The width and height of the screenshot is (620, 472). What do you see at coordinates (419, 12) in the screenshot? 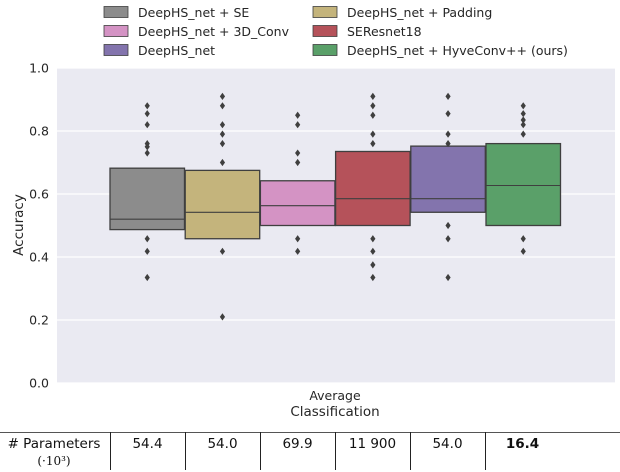
I see `legend-label: DeepHS_net + Padding` at bounding box center [419, 12].